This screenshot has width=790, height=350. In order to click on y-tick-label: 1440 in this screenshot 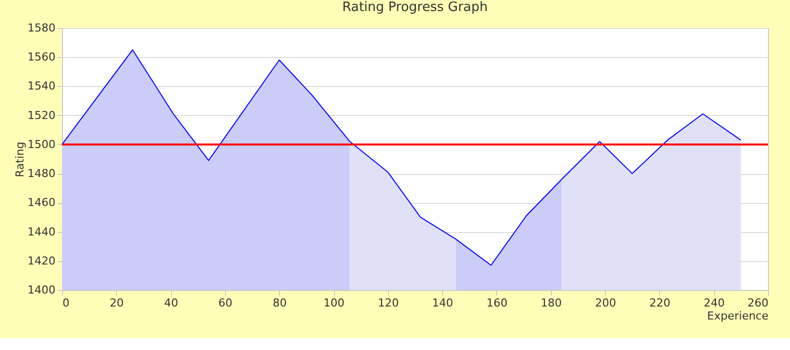, I will do `click(42, 231)`.